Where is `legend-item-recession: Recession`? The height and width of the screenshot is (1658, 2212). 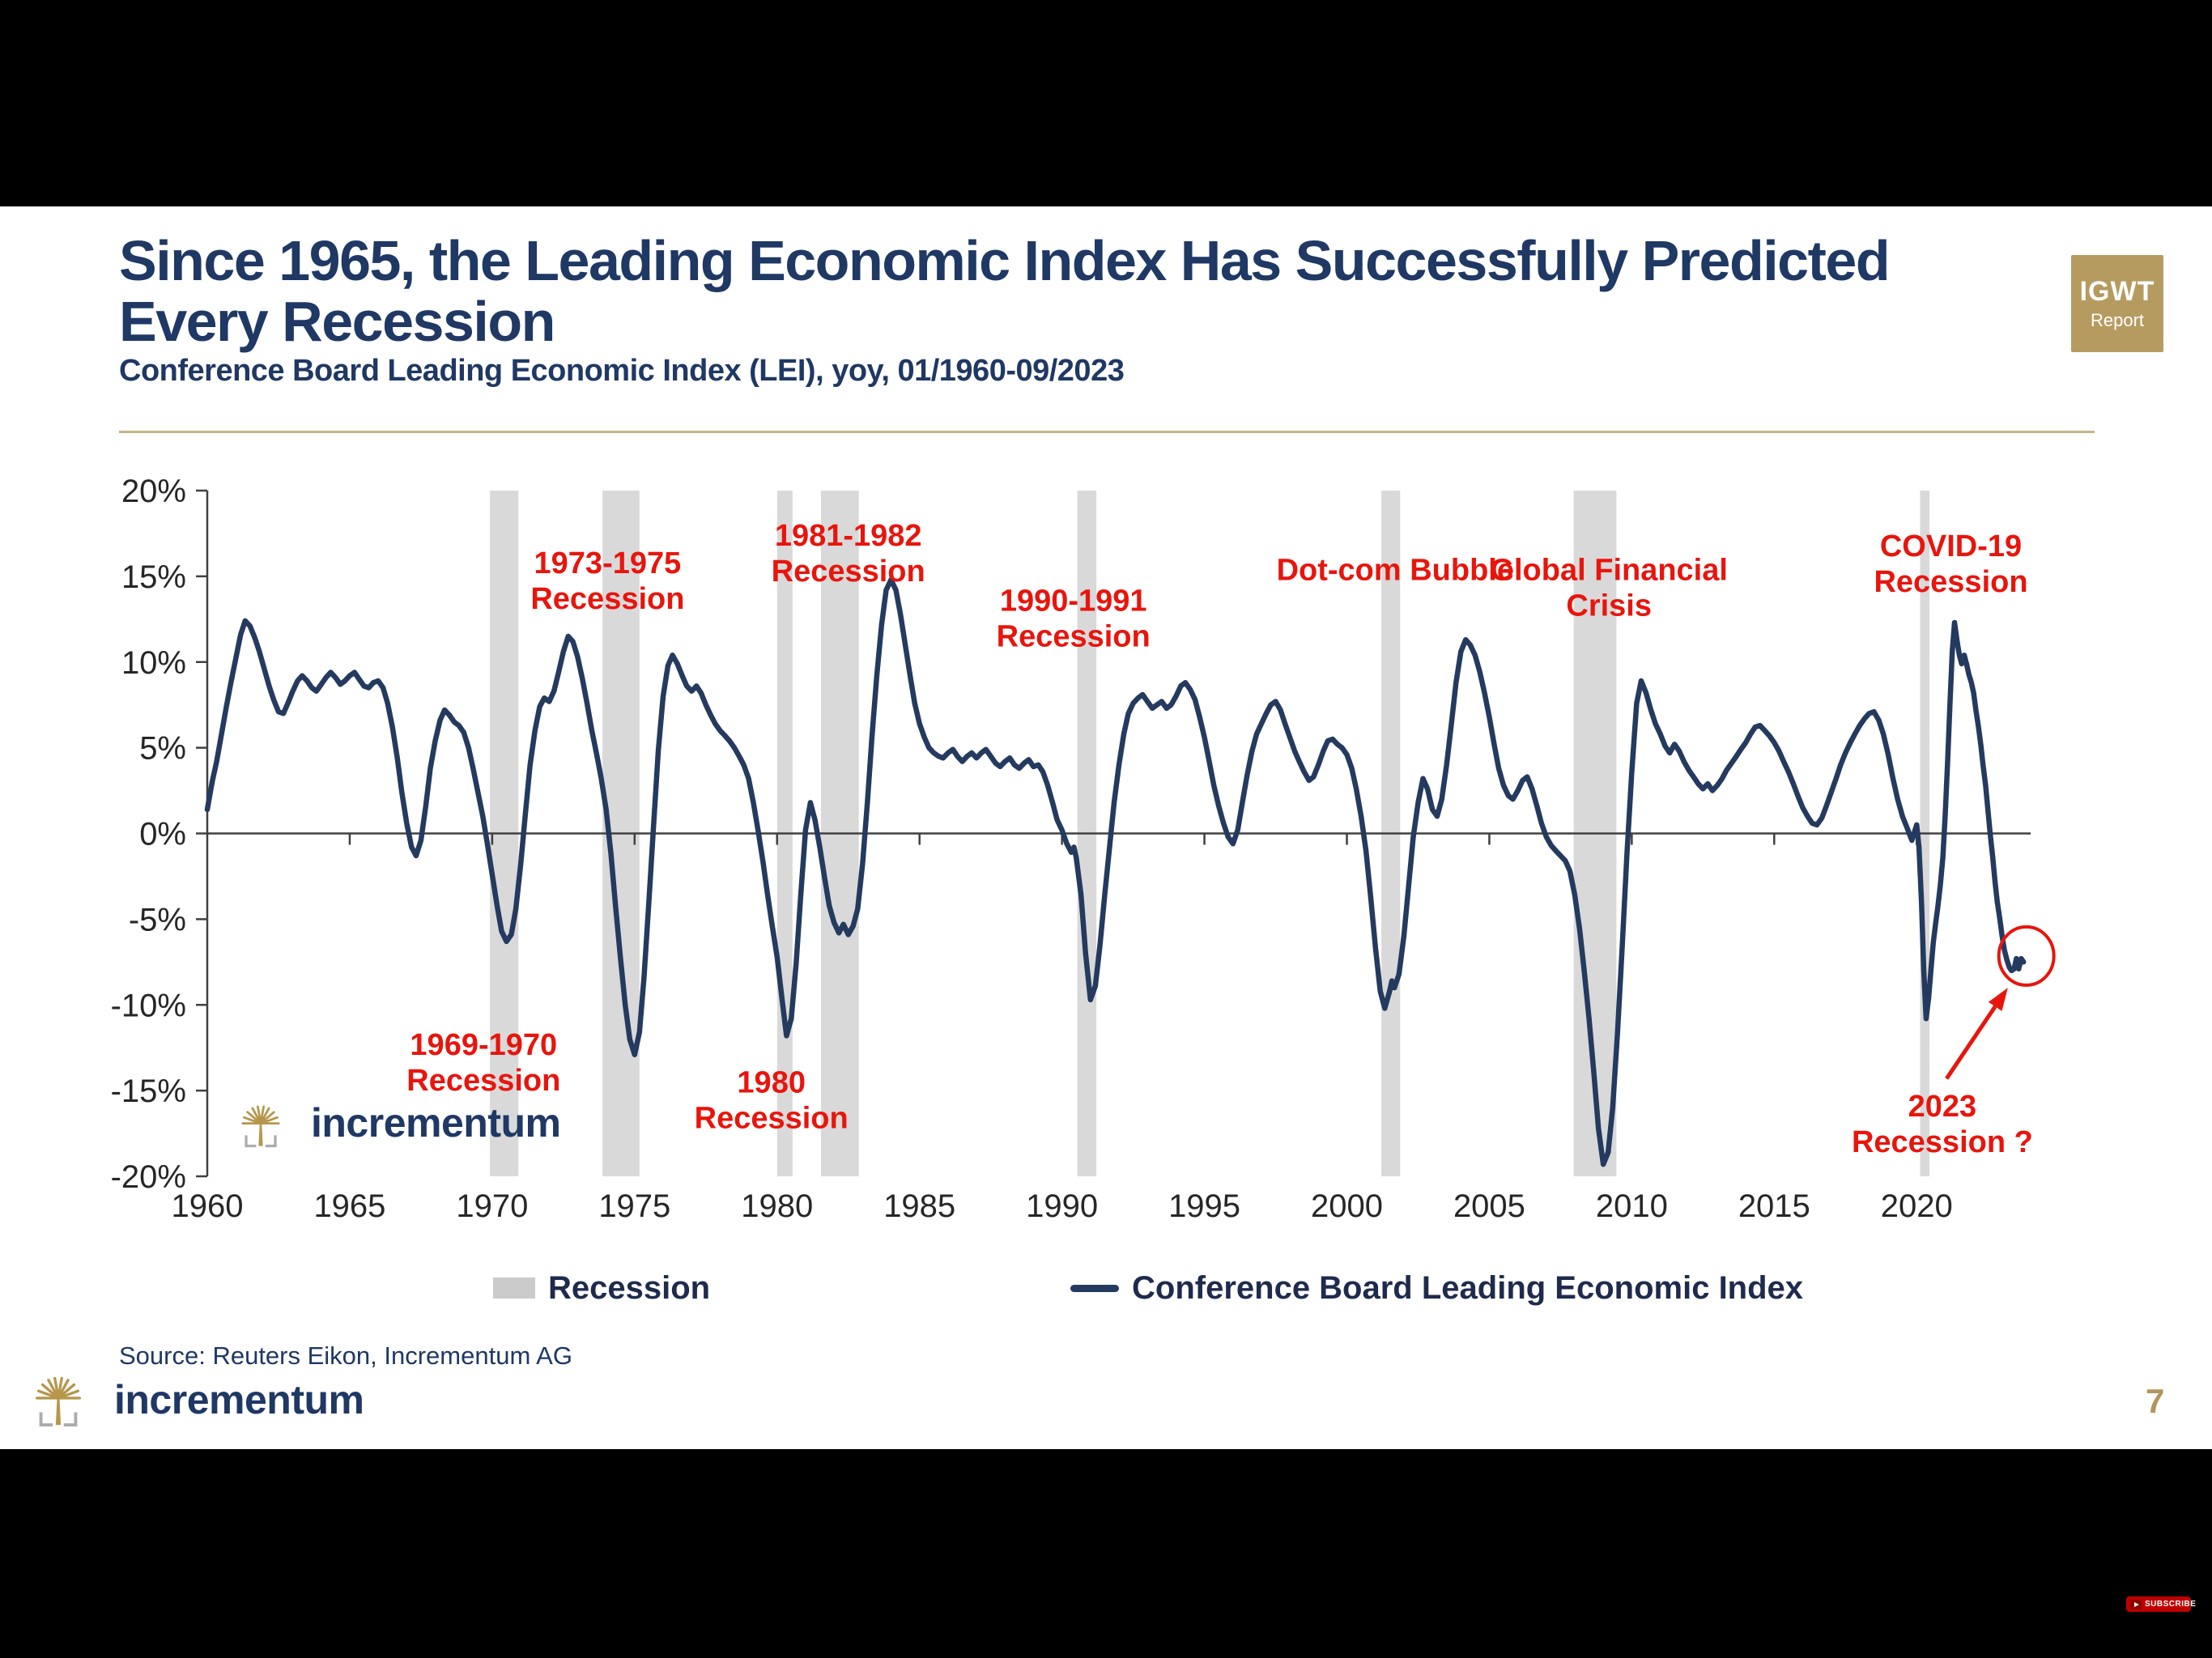
legend-item-recession: Recession is located at coordinates (602, 1288).